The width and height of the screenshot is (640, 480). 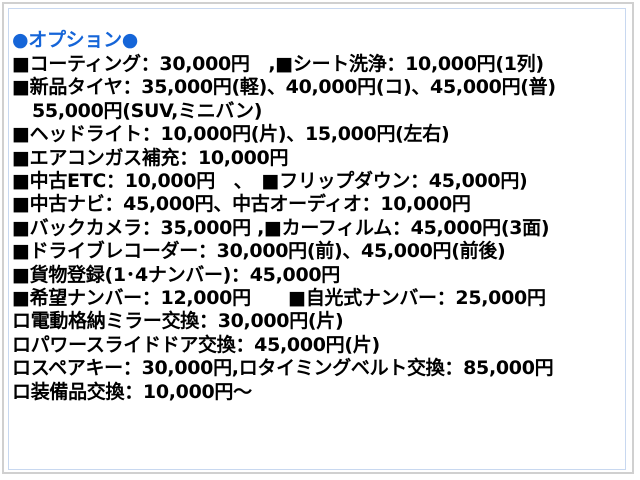 I want to click on option-line: ■エアコンガス補充：10,000円, so click(x=150, y=157).